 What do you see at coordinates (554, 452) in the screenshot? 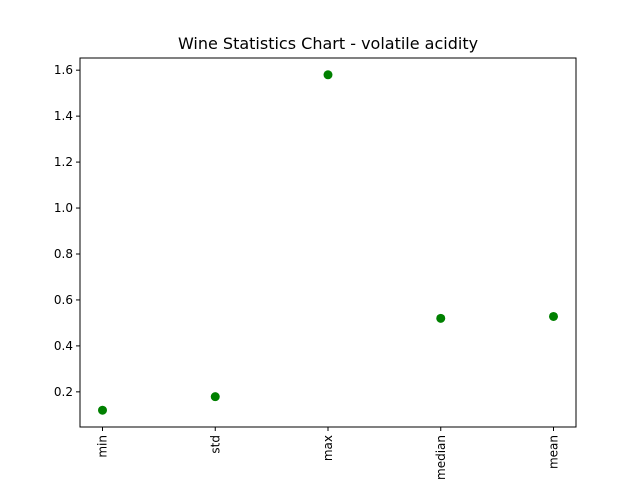
I see `x-tick-label: mean` at bounding box center [554, 452].